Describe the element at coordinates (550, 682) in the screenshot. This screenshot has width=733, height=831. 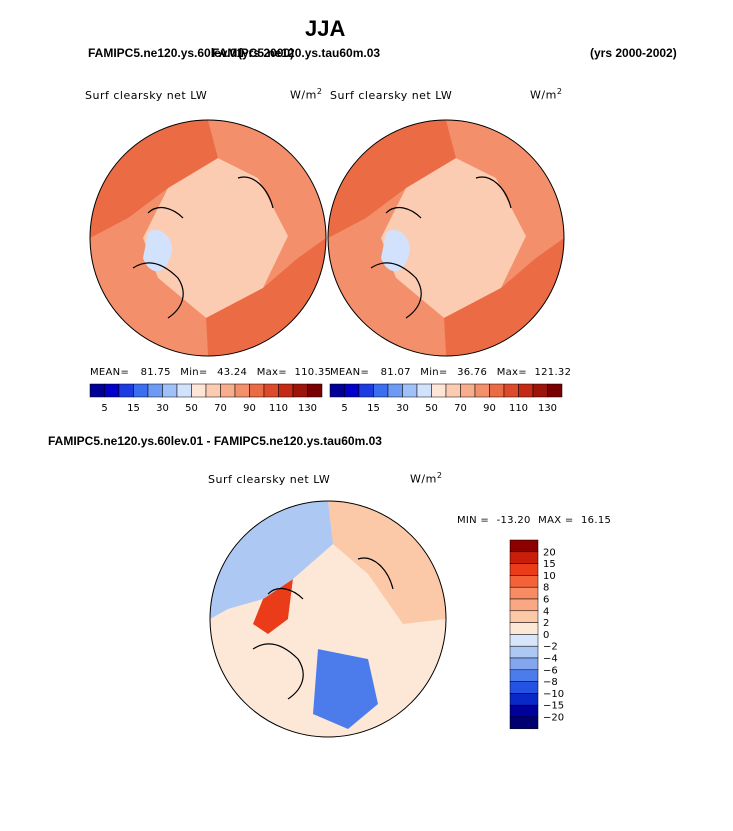
I see `colorbar-tick-label: −8` at that location.